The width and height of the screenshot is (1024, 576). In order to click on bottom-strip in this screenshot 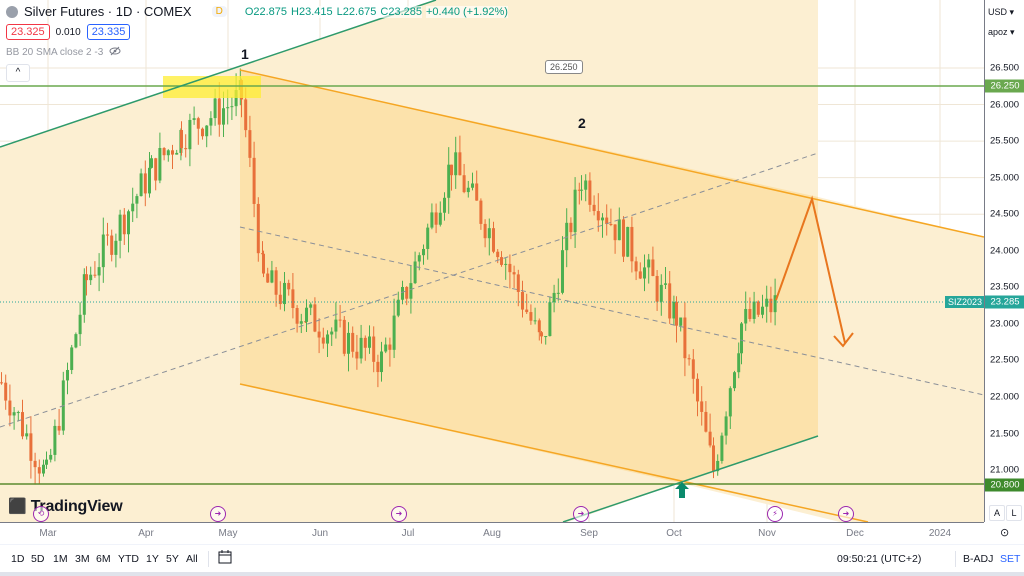, I will do `click(512, 574)`.